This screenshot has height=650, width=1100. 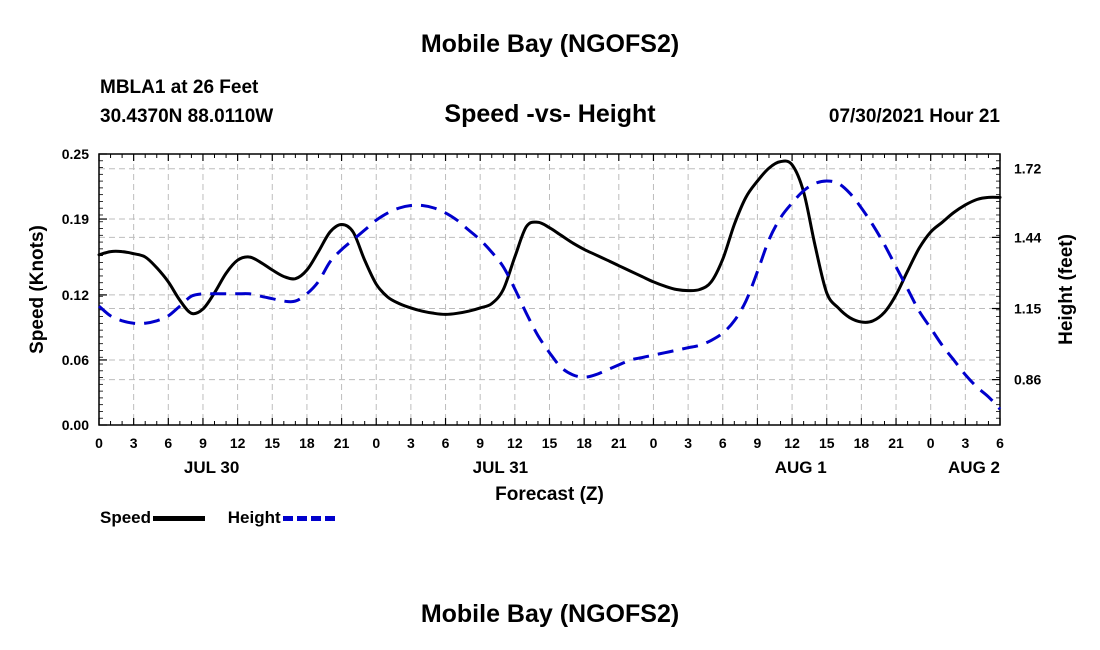 I want to click on y-tick-label: 0.06, so click(x=75, y=360).